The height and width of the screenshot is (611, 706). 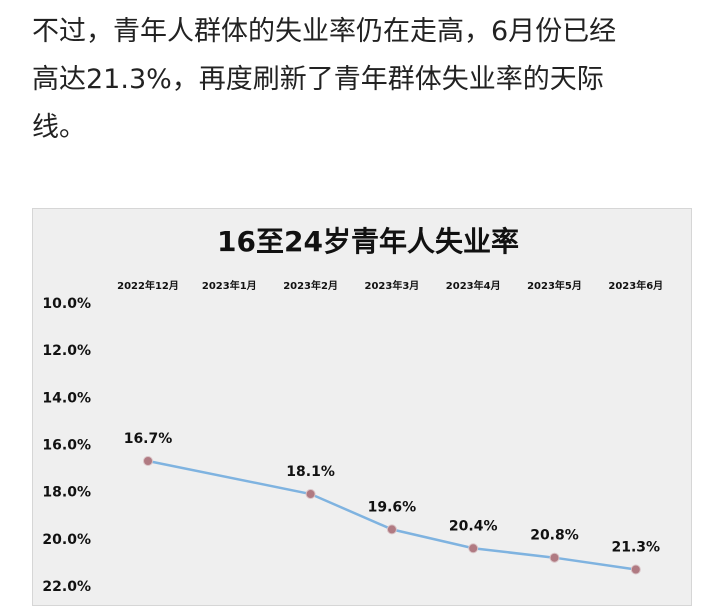 I want to click on x-tick-label: 2023年3月, so click(x=392, y=285).